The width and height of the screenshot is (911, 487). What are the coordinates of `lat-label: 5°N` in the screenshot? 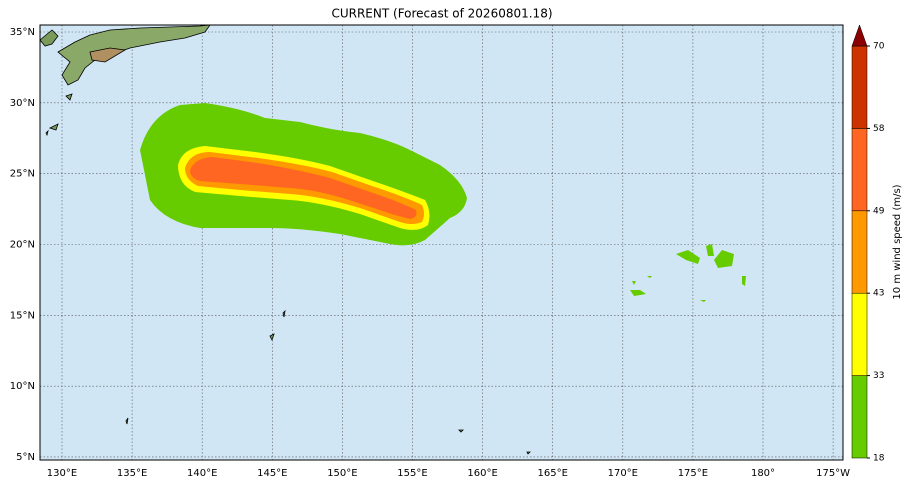 It's located at (25, 457).